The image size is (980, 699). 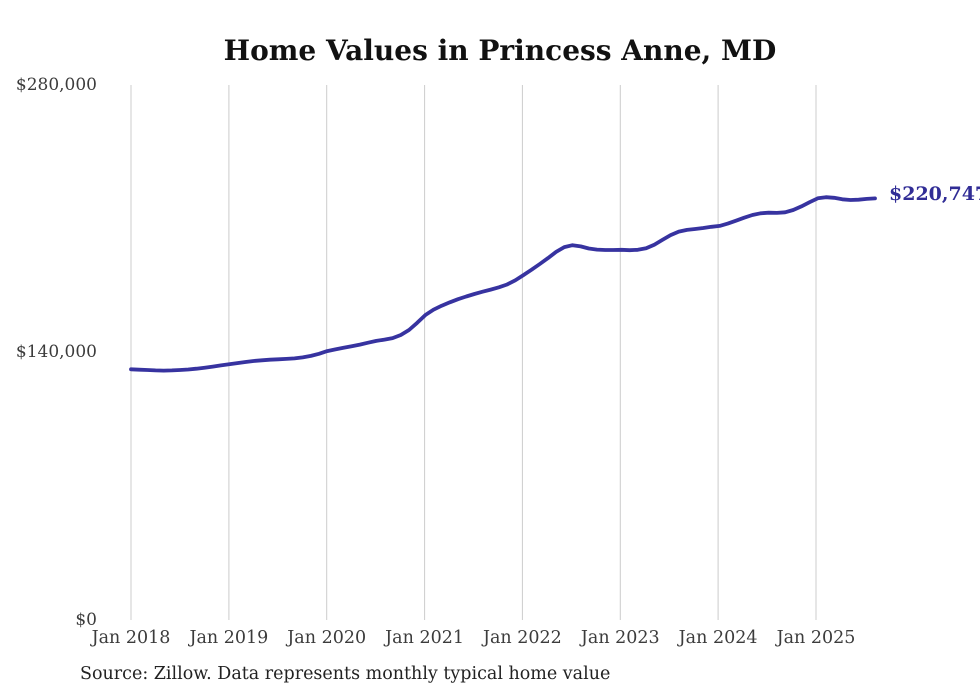 I want to click on x-tick-label-2025: Jan 2025, so click(x=815, y=638).